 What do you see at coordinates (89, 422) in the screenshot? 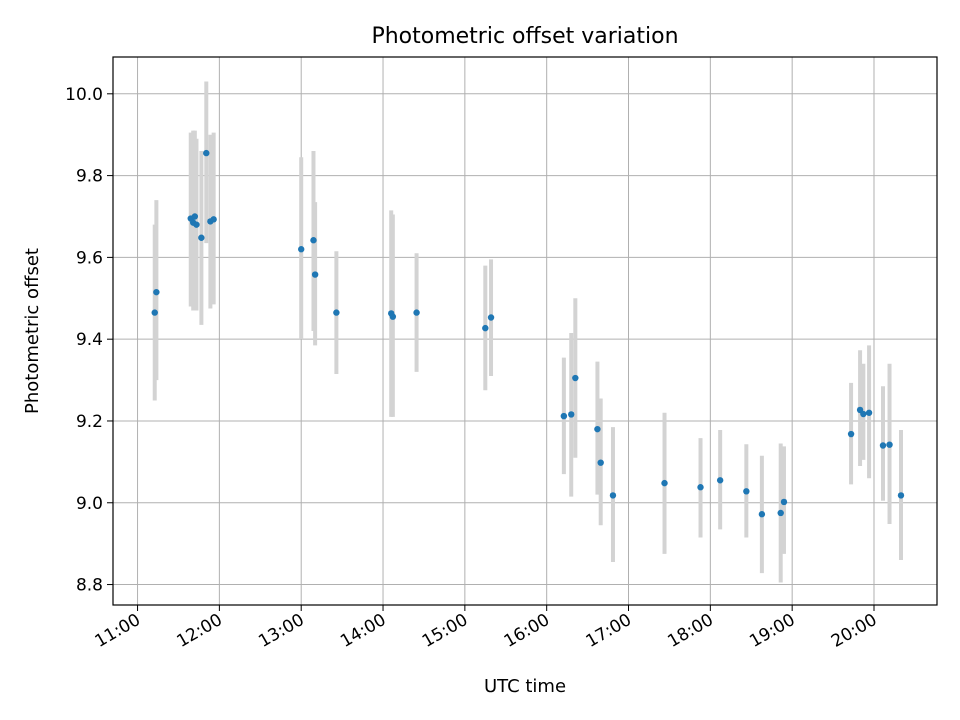
I see `y-tick-label: 9.2` at bounding box center [89, 422].